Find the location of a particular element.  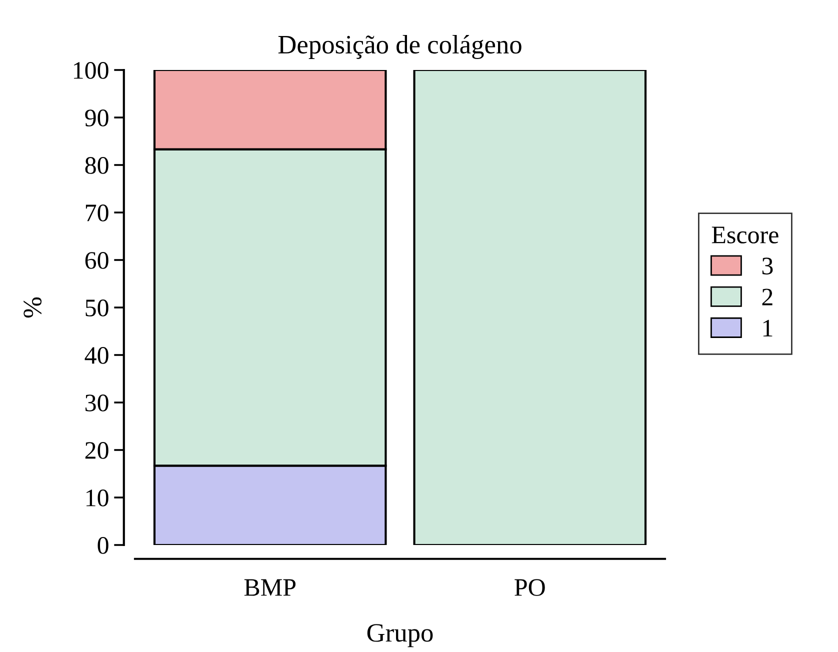

legend-label: 3 is located at coordinates (767, 266).